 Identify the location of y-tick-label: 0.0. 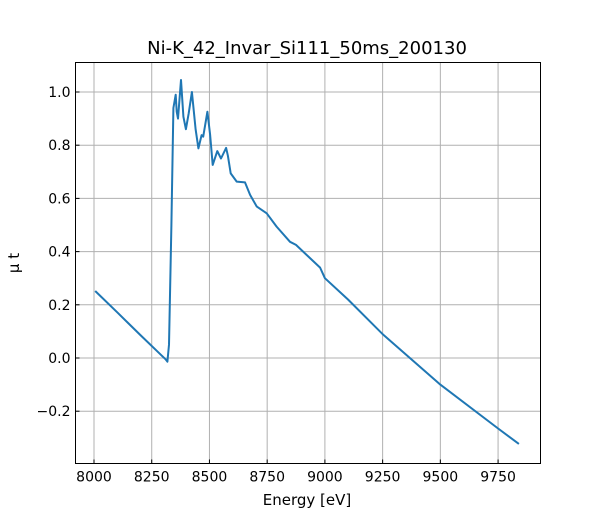
(59, 359).